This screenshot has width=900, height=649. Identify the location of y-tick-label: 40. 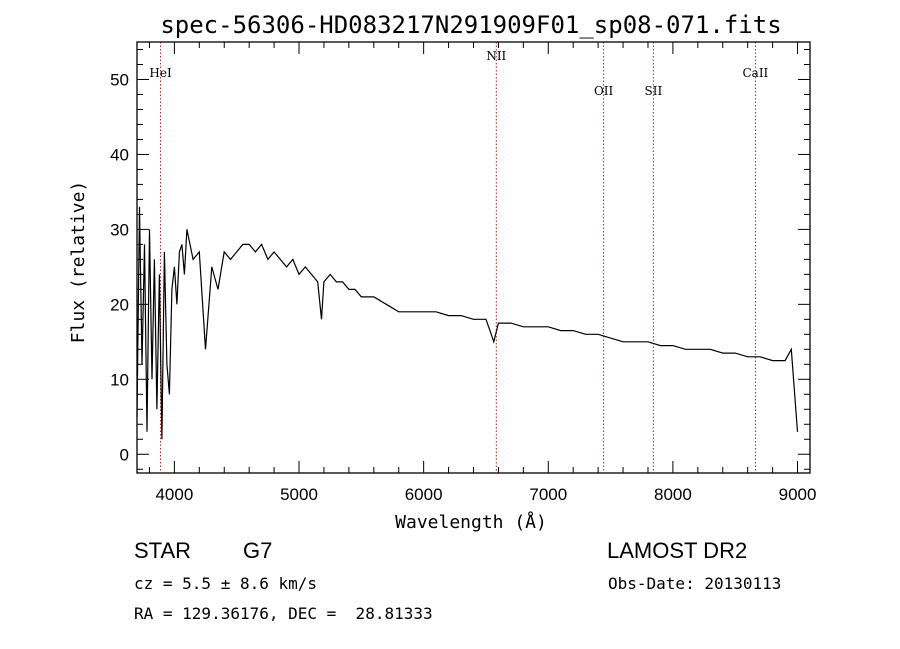
(119, 154).